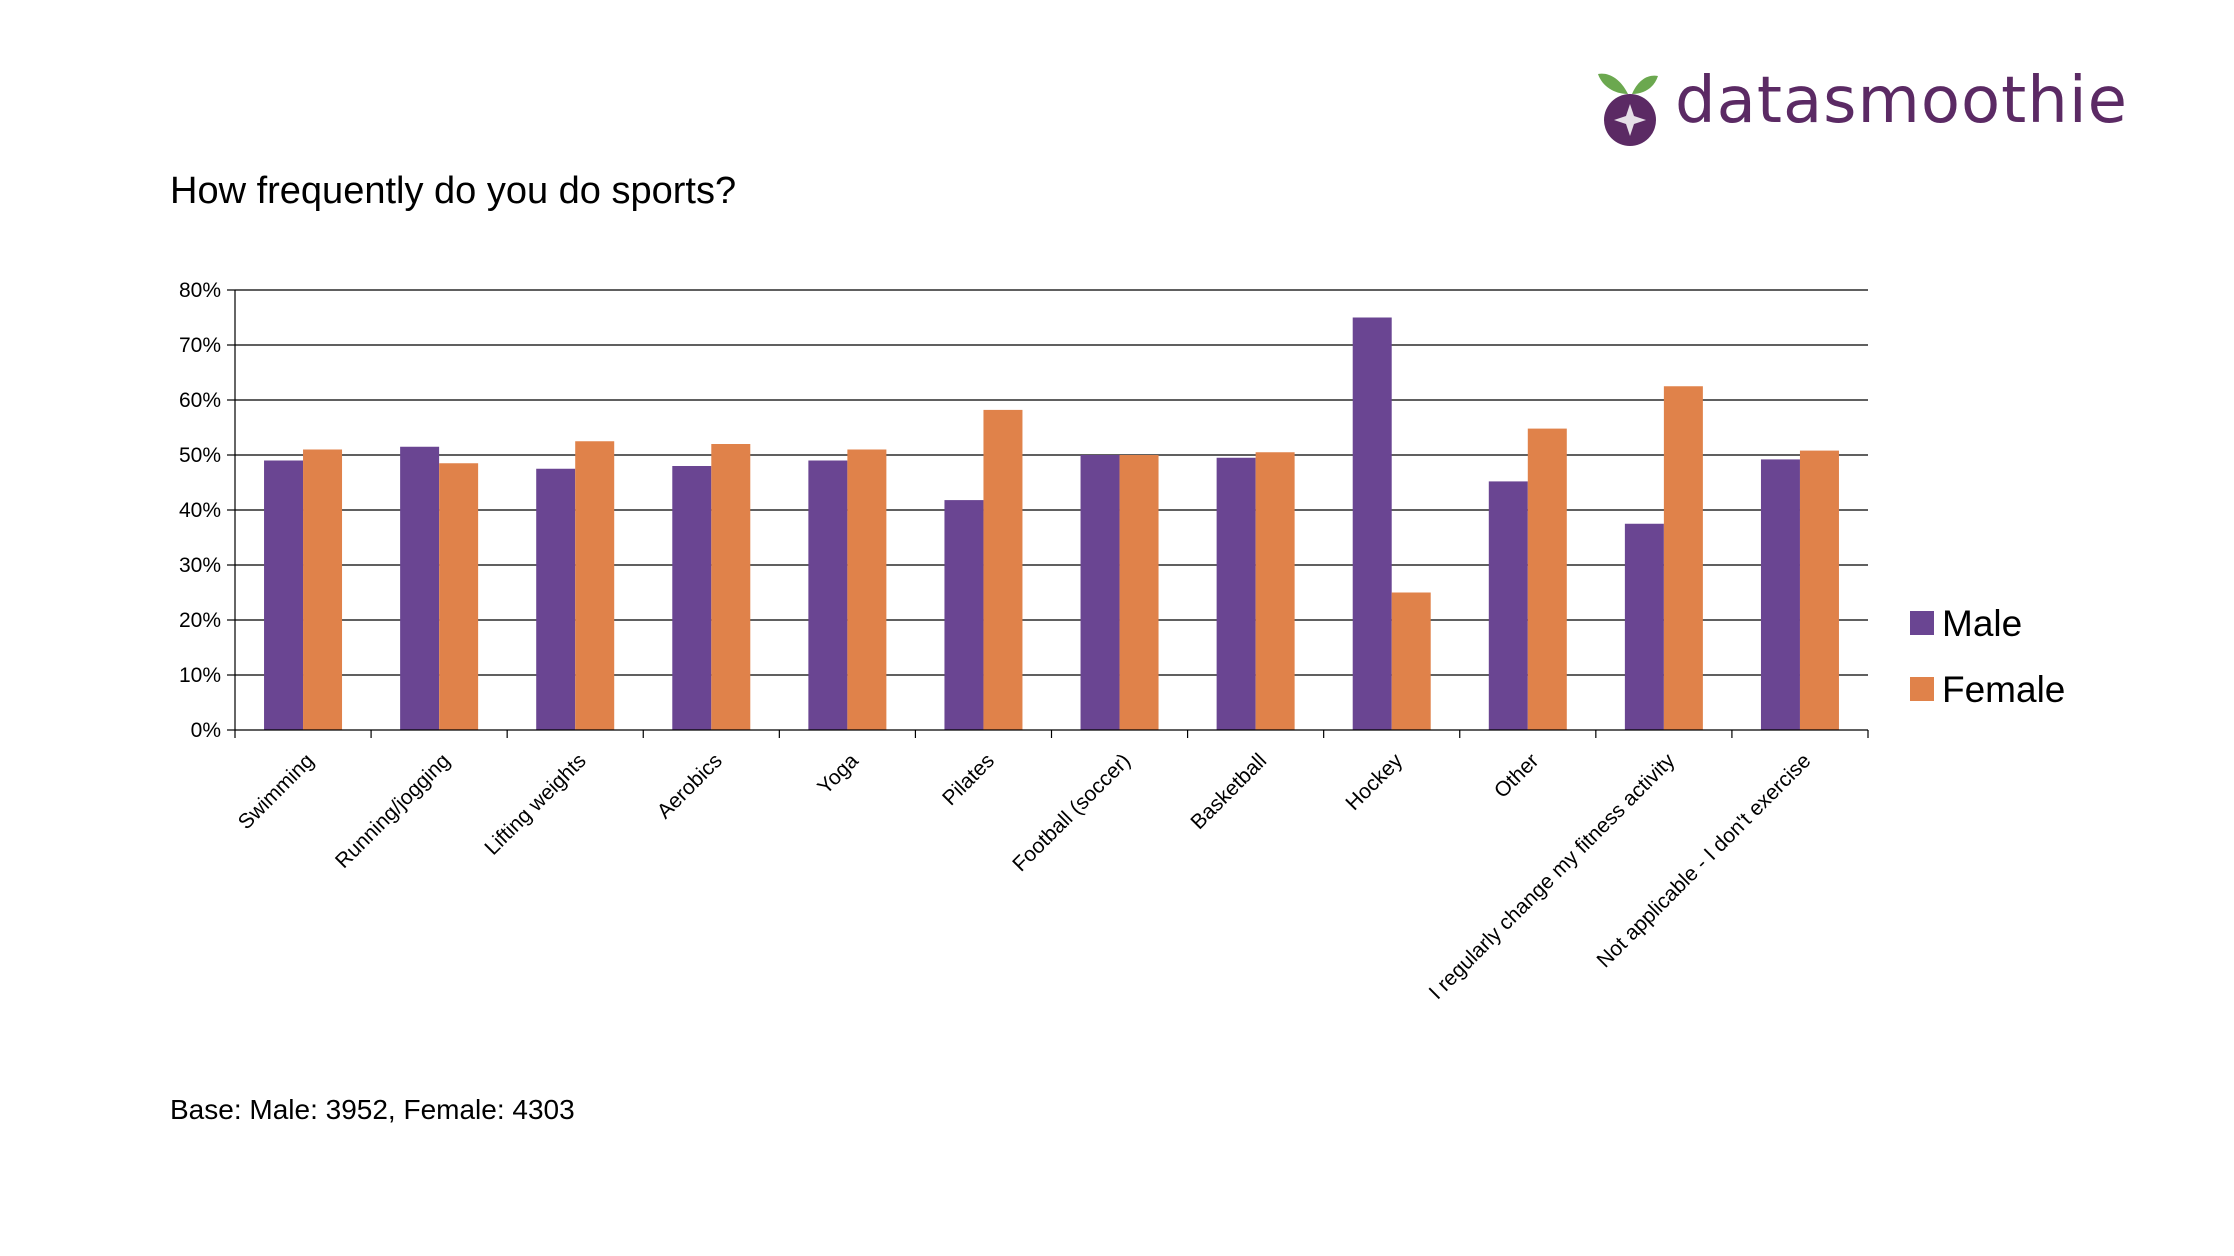  I want to click on category-label: Aerobics, so click(690, 786).